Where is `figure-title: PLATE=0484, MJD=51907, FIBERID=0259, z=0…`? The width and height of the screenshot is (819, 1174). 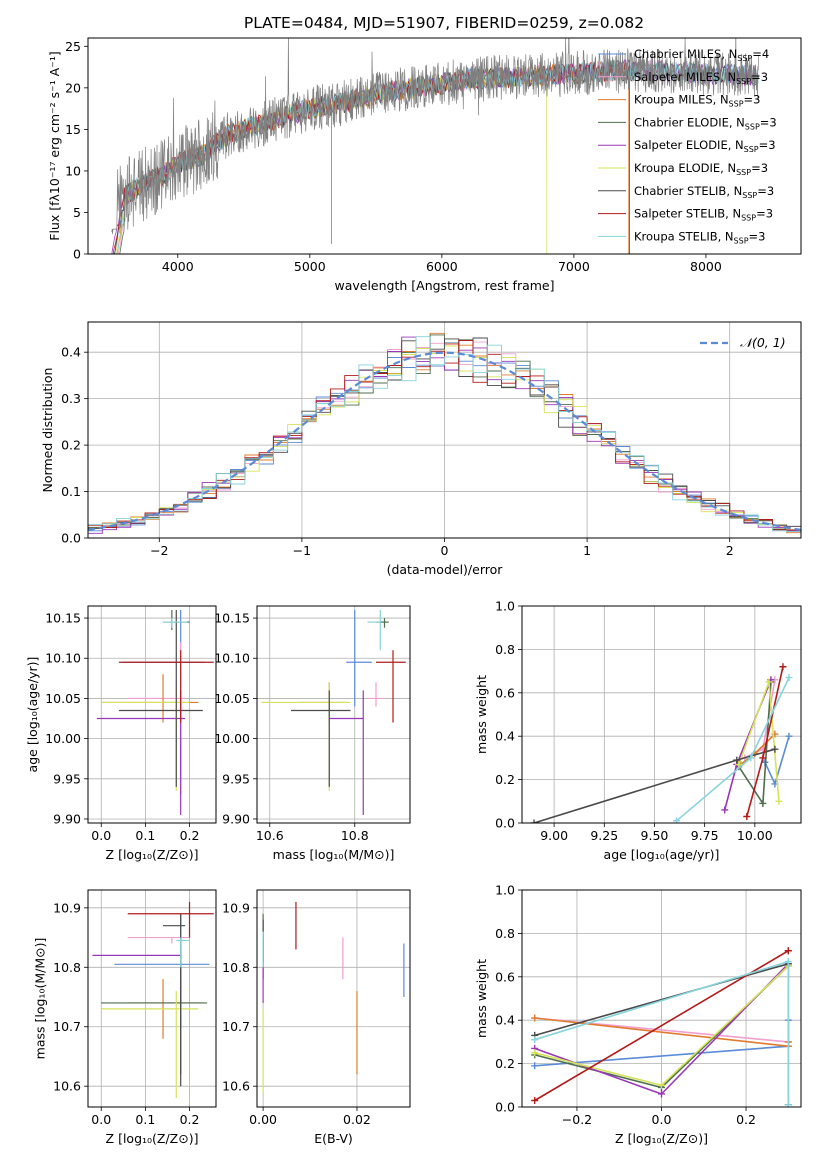 figure-title: PLATE=0484, MJD=51907, FIBERID=0259, z=0… is located at coordinates (444, 23).